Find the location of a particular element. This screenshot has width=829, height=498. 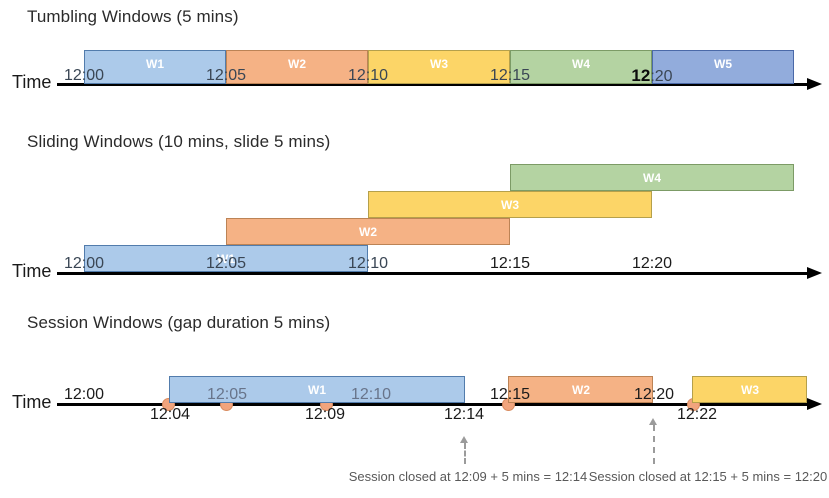

tick-label-part: 12 is located at coordinates (641, 75).